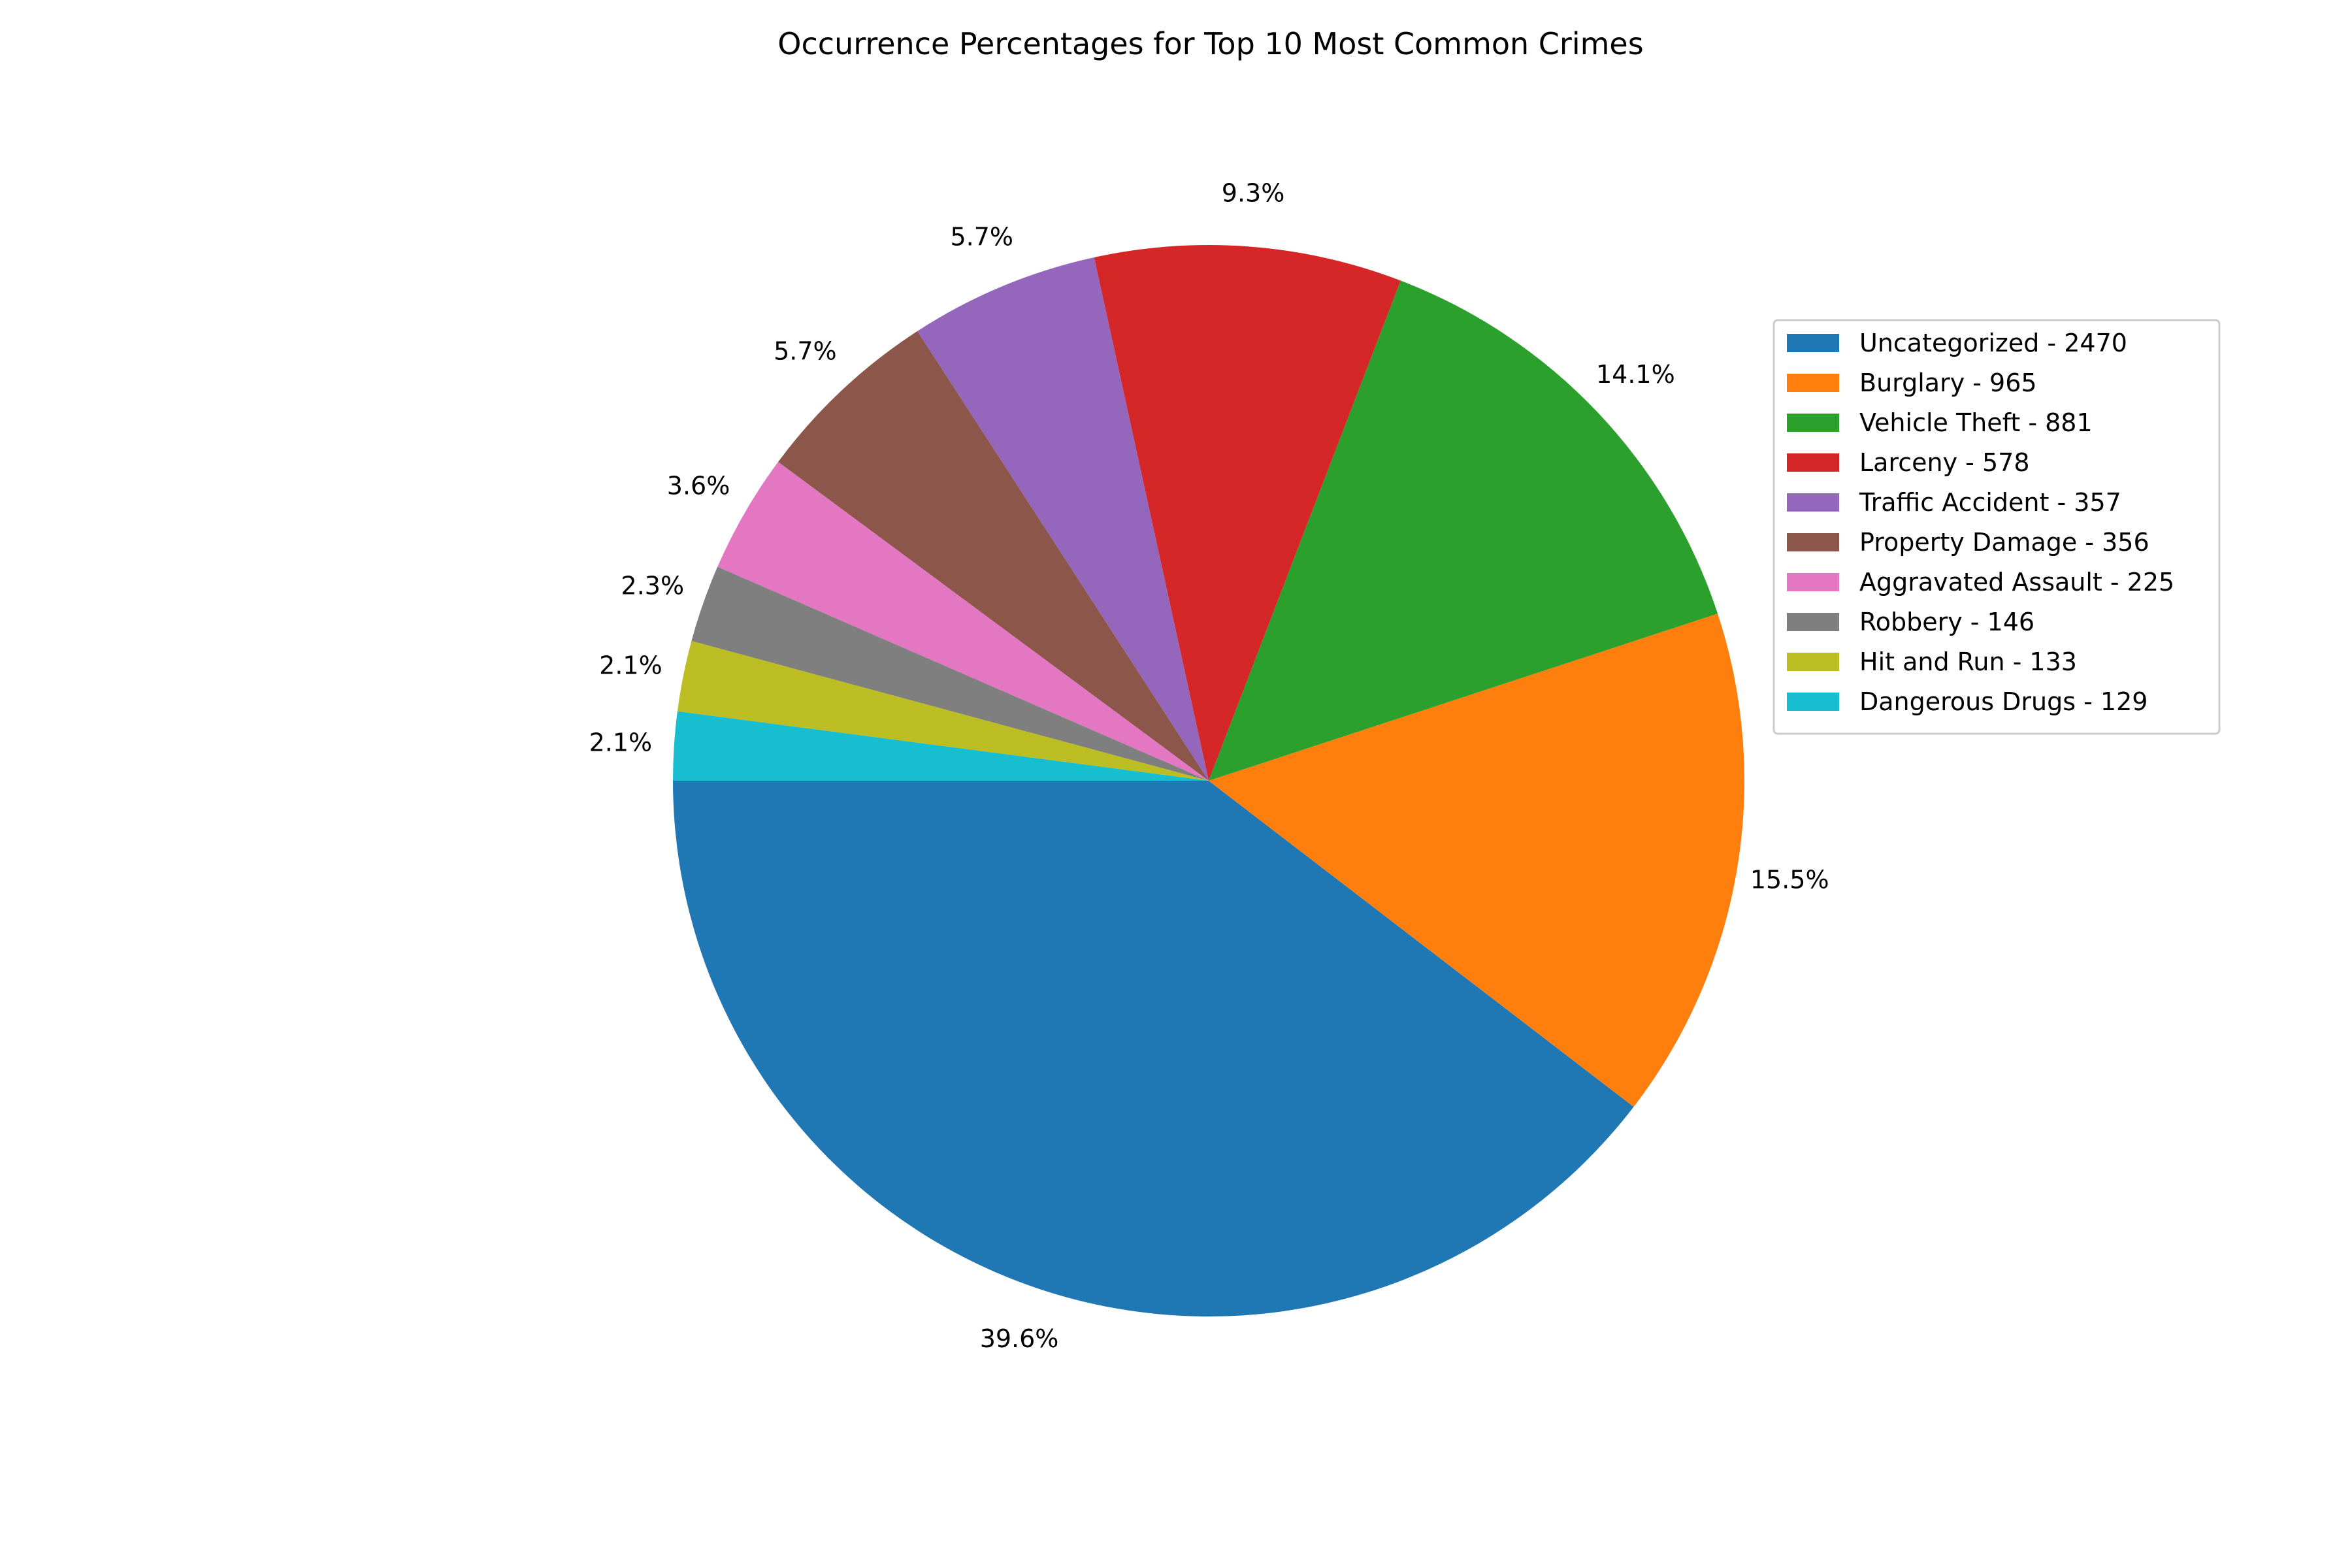  I want to click on legend-swatch-property-damage, so click(1813, 542).